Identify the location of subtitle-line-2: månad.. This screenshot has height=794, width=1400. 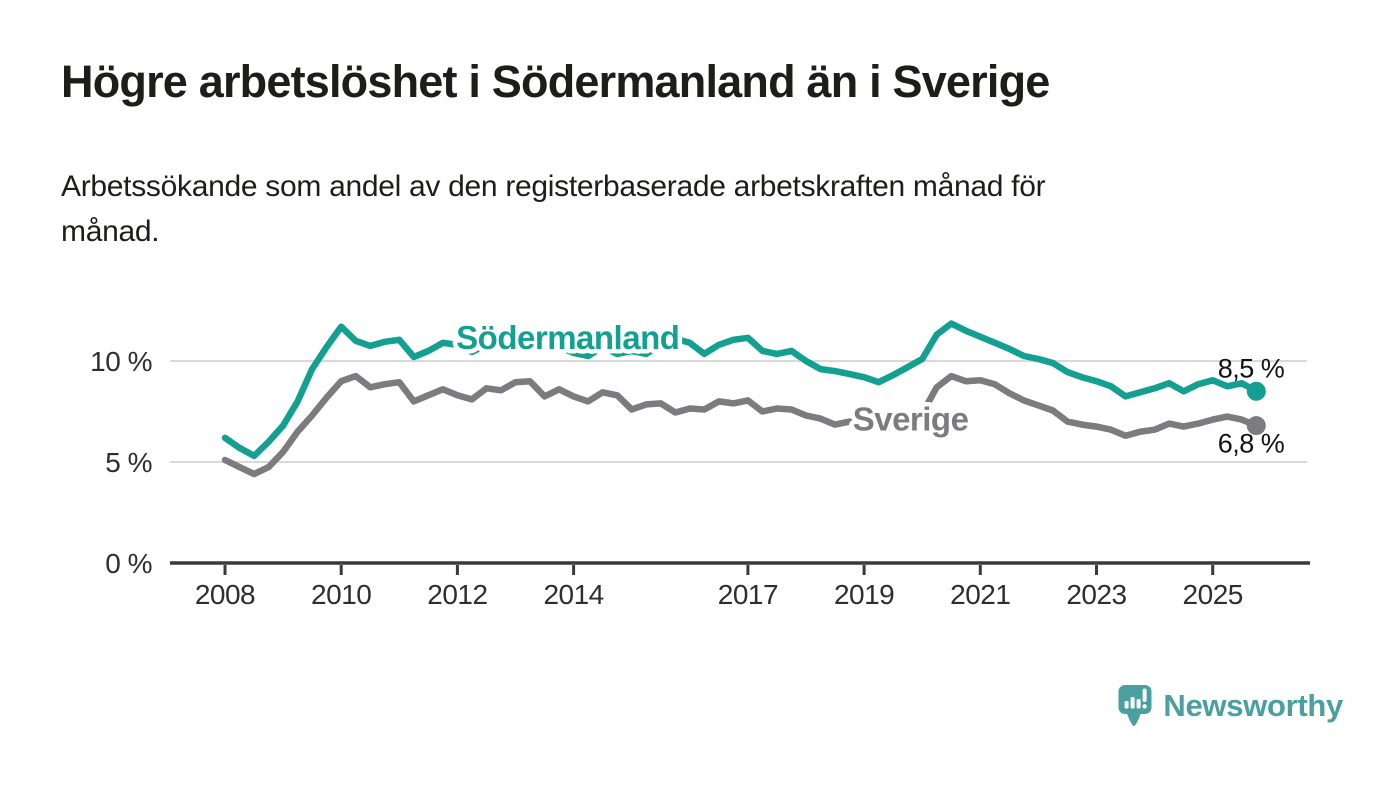
(110, 231).